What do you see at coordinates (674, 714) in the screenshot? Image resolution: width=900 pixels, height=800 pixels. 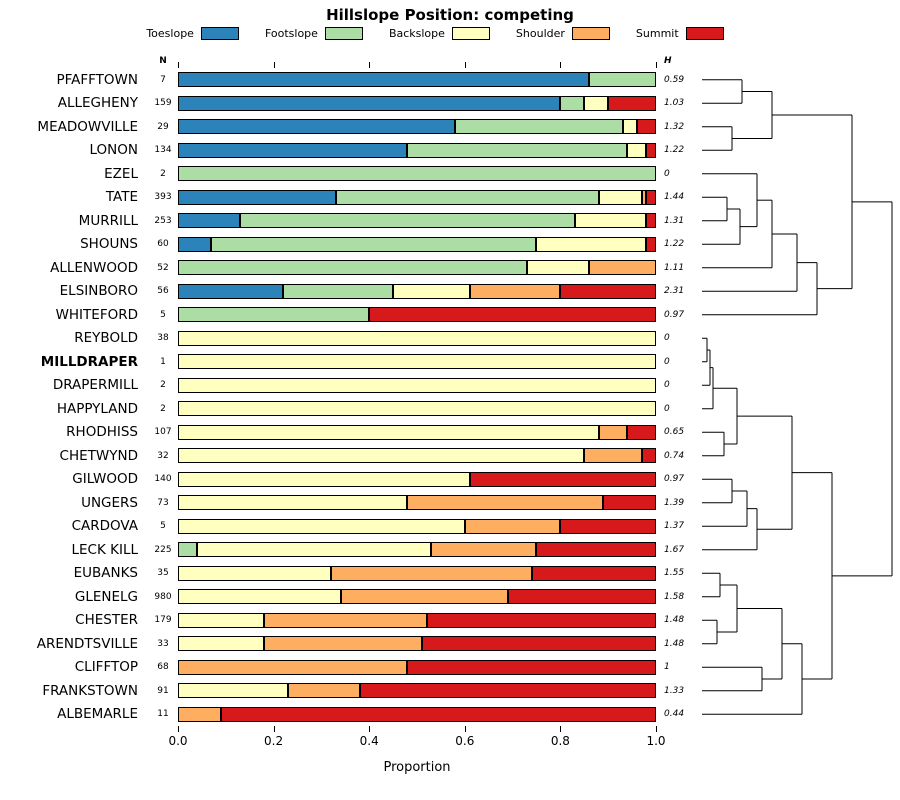 I see `series-h-value: 0.44` at bounding box center [674, 714].